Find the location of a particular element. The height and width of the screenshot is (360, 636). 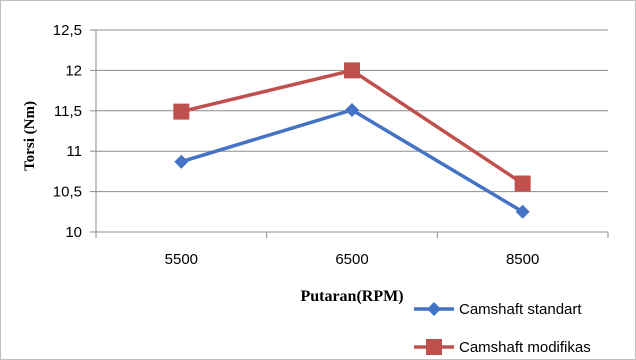

y-axis-label: Torsi (Nm) is located at coordinates (30, 136).